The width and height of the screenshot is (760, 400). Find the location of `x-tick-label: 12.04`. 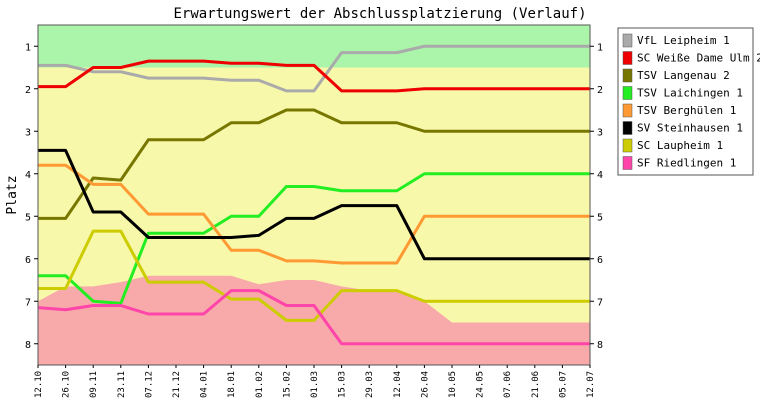

x-tick-label: 12.04 is located at coordinates (398, 384).